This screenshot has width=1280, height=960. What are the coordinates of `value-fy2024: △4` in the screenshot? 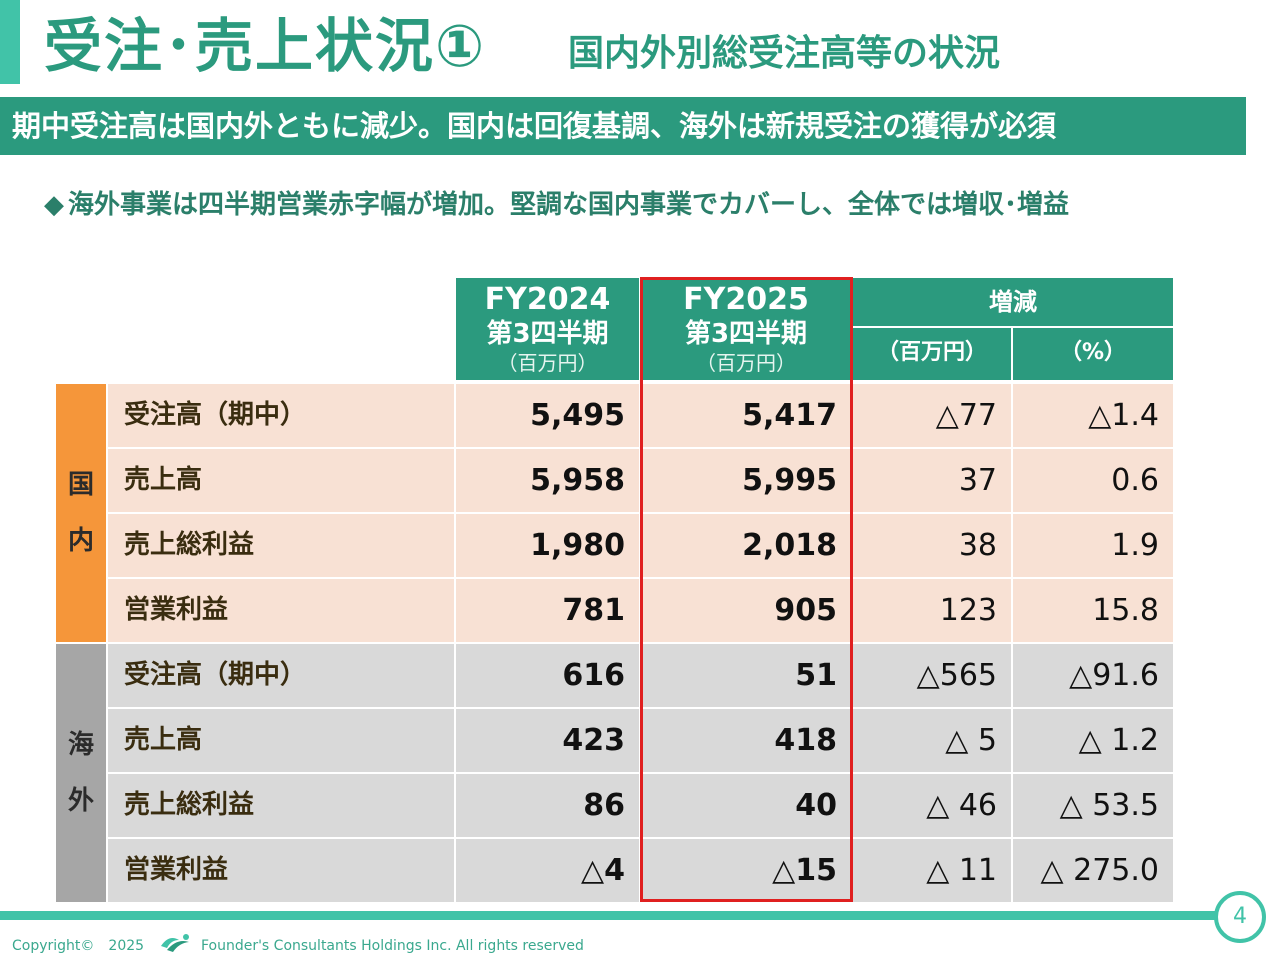 It's located at (547, 870).